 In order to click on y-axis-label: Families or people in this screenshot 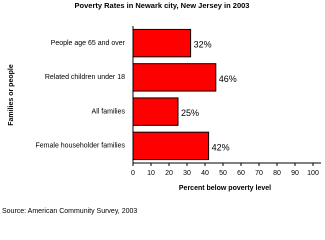, I will do `click(11, 95)`.